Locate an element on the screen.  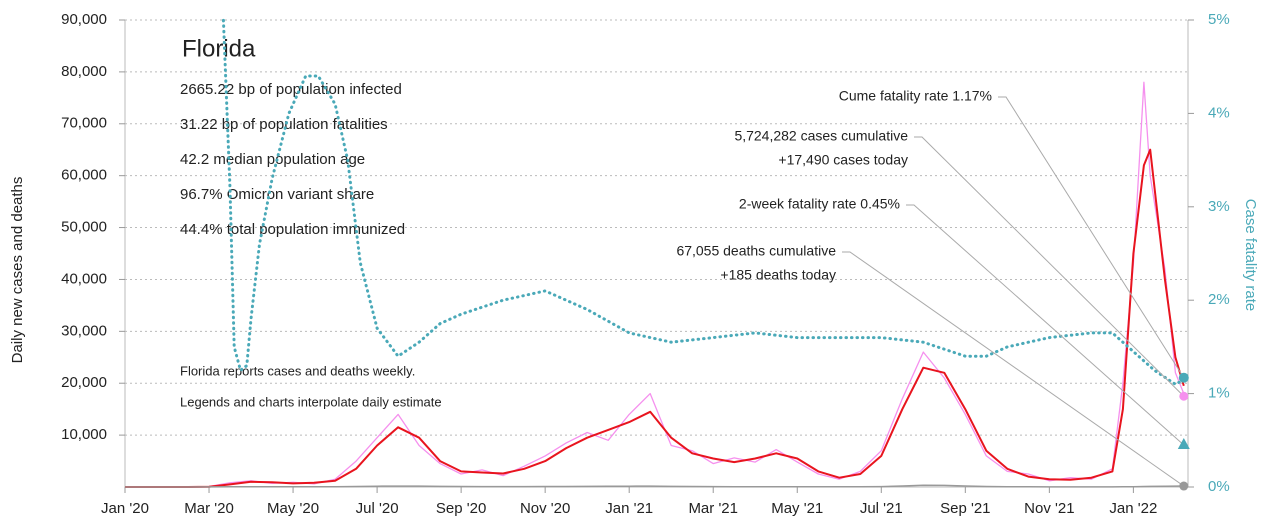
x-tick-label: Jan '22 is located at coordinates (1133, 508).